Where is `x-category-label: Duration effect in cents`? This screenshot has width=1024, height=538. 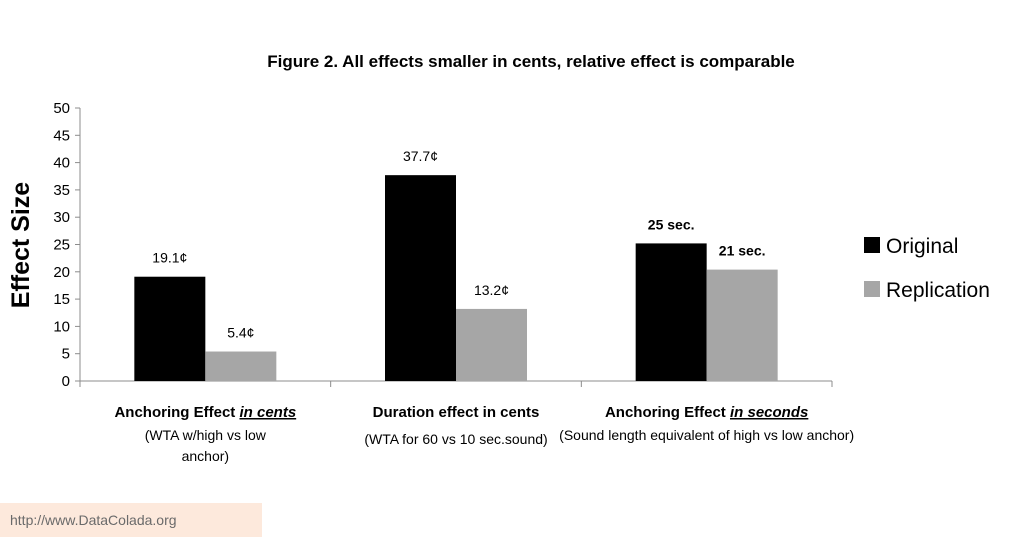
x-category-label: Duration effect in cents is located at coordinates (456, 412).